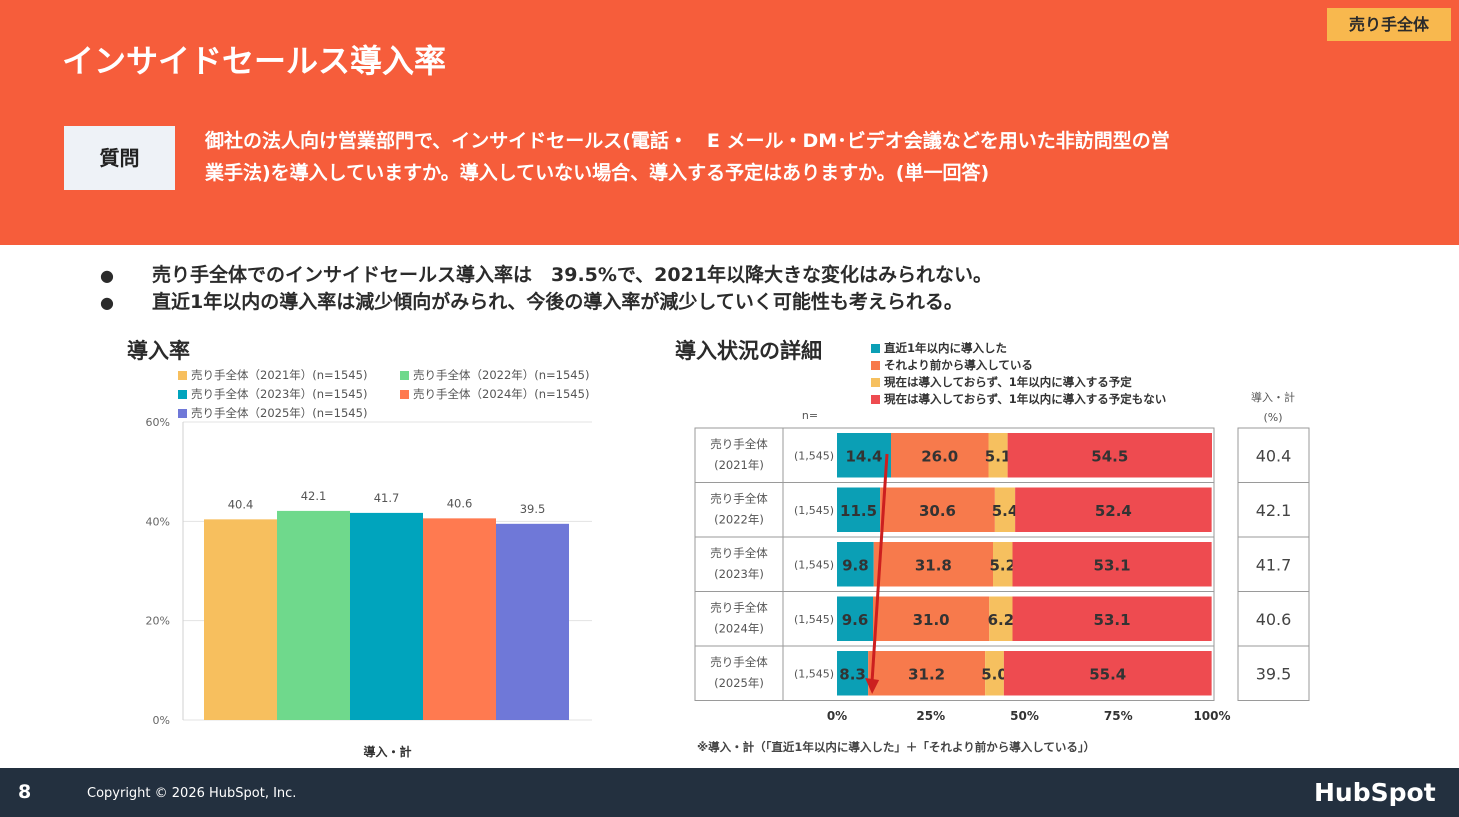  What do you see at coordinates (931, 620) in the screenshot?
I see `segment-value-label: 31.0` at bounding box center [931, 620].